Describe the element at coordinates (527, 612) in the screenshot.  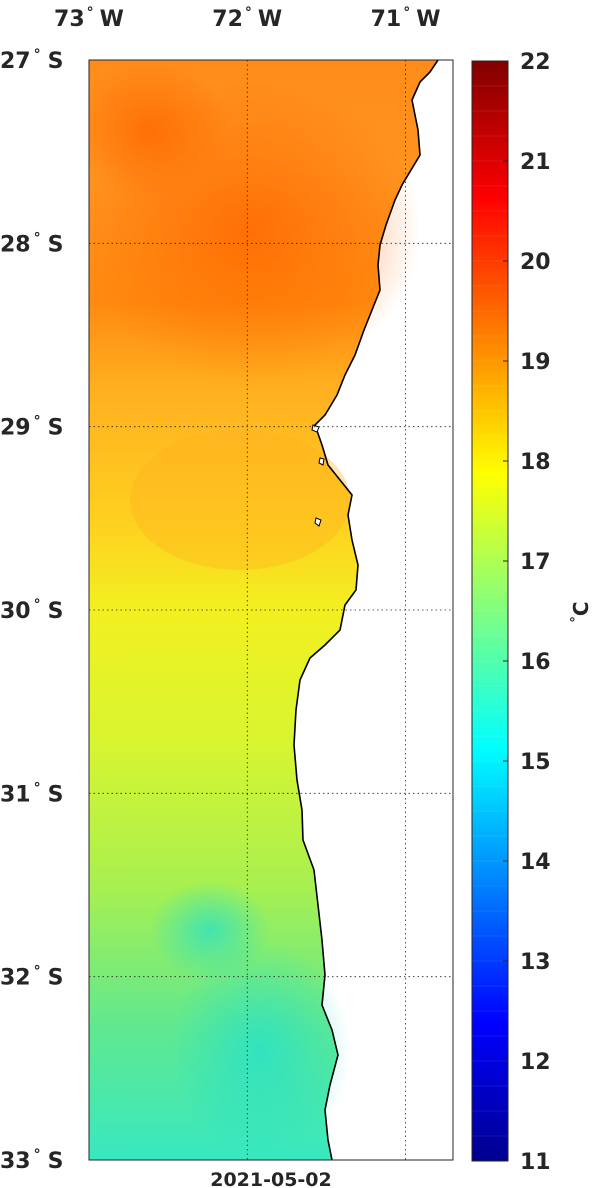
I see `colorbar-tick-labels: 22 21 20 19 18 17 16 15 14 13 12 11` at that location.